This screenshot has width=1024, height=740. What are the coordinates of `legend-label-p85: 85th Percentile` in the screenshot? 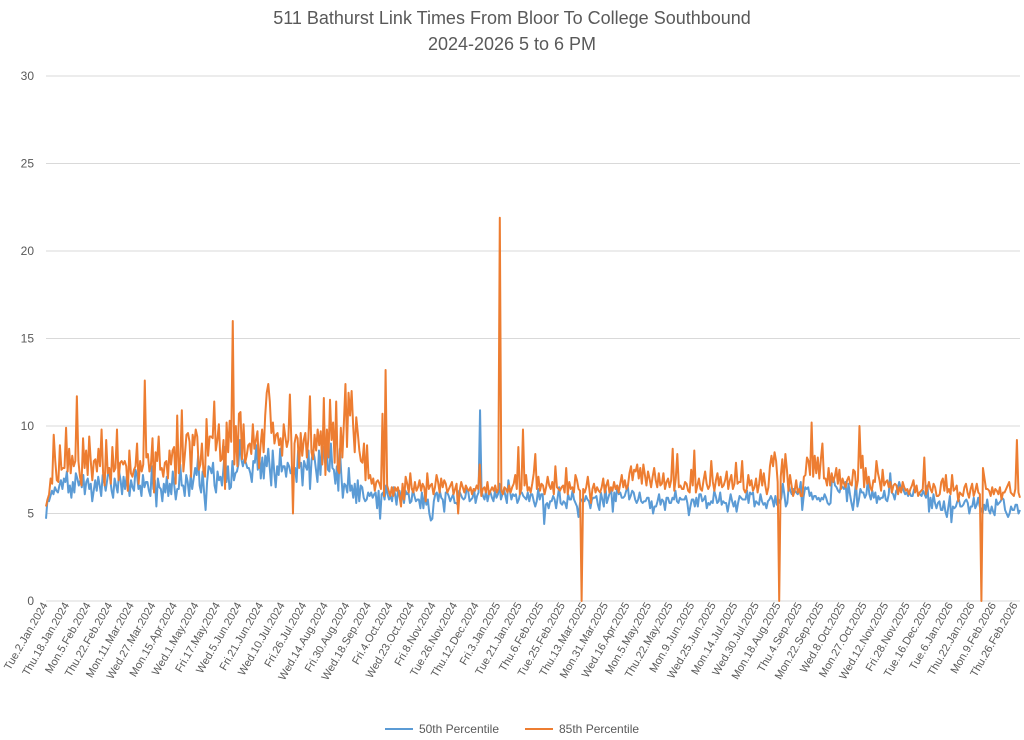 It's located at (599, 729).